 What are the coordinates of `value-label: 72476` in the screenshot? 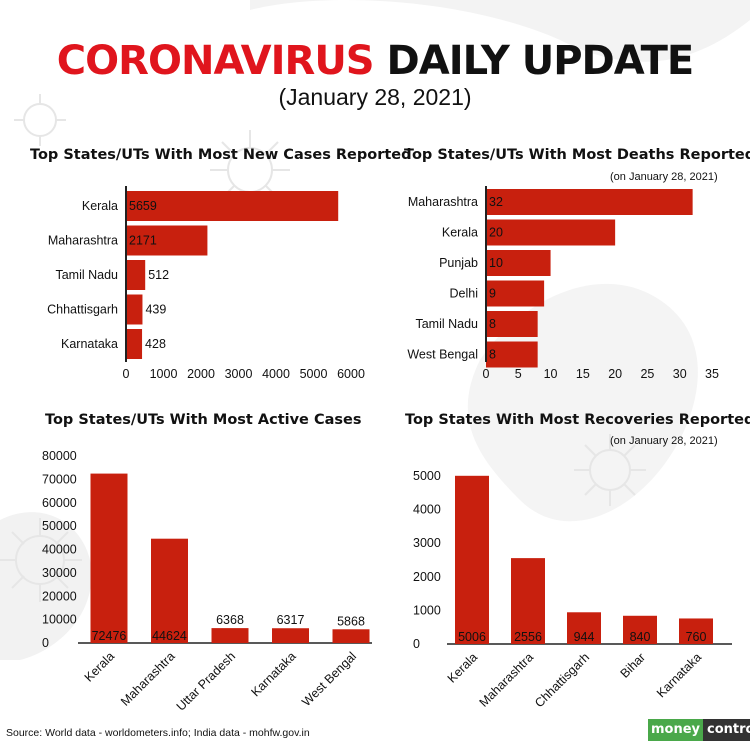 It's located at (109, 636).